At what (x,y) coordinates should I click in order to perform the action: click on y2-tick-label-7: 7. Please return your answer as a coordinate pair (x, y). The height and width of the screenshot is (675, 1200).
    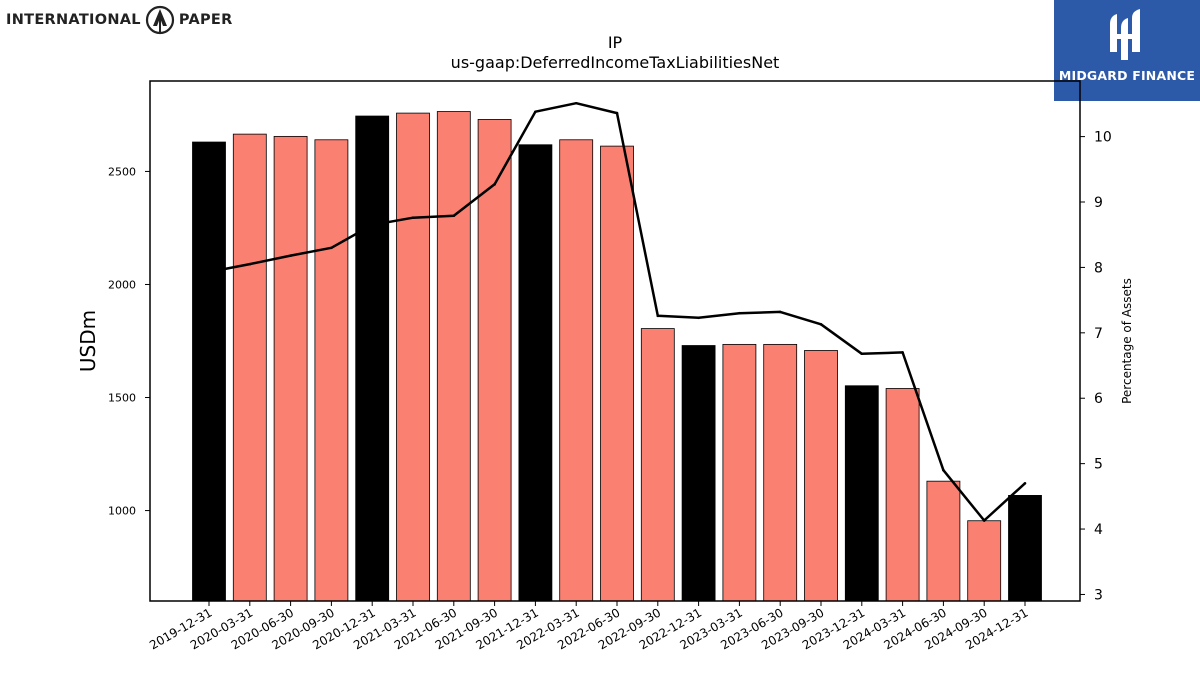
    Looking at the image, I should click on (1098, 334).